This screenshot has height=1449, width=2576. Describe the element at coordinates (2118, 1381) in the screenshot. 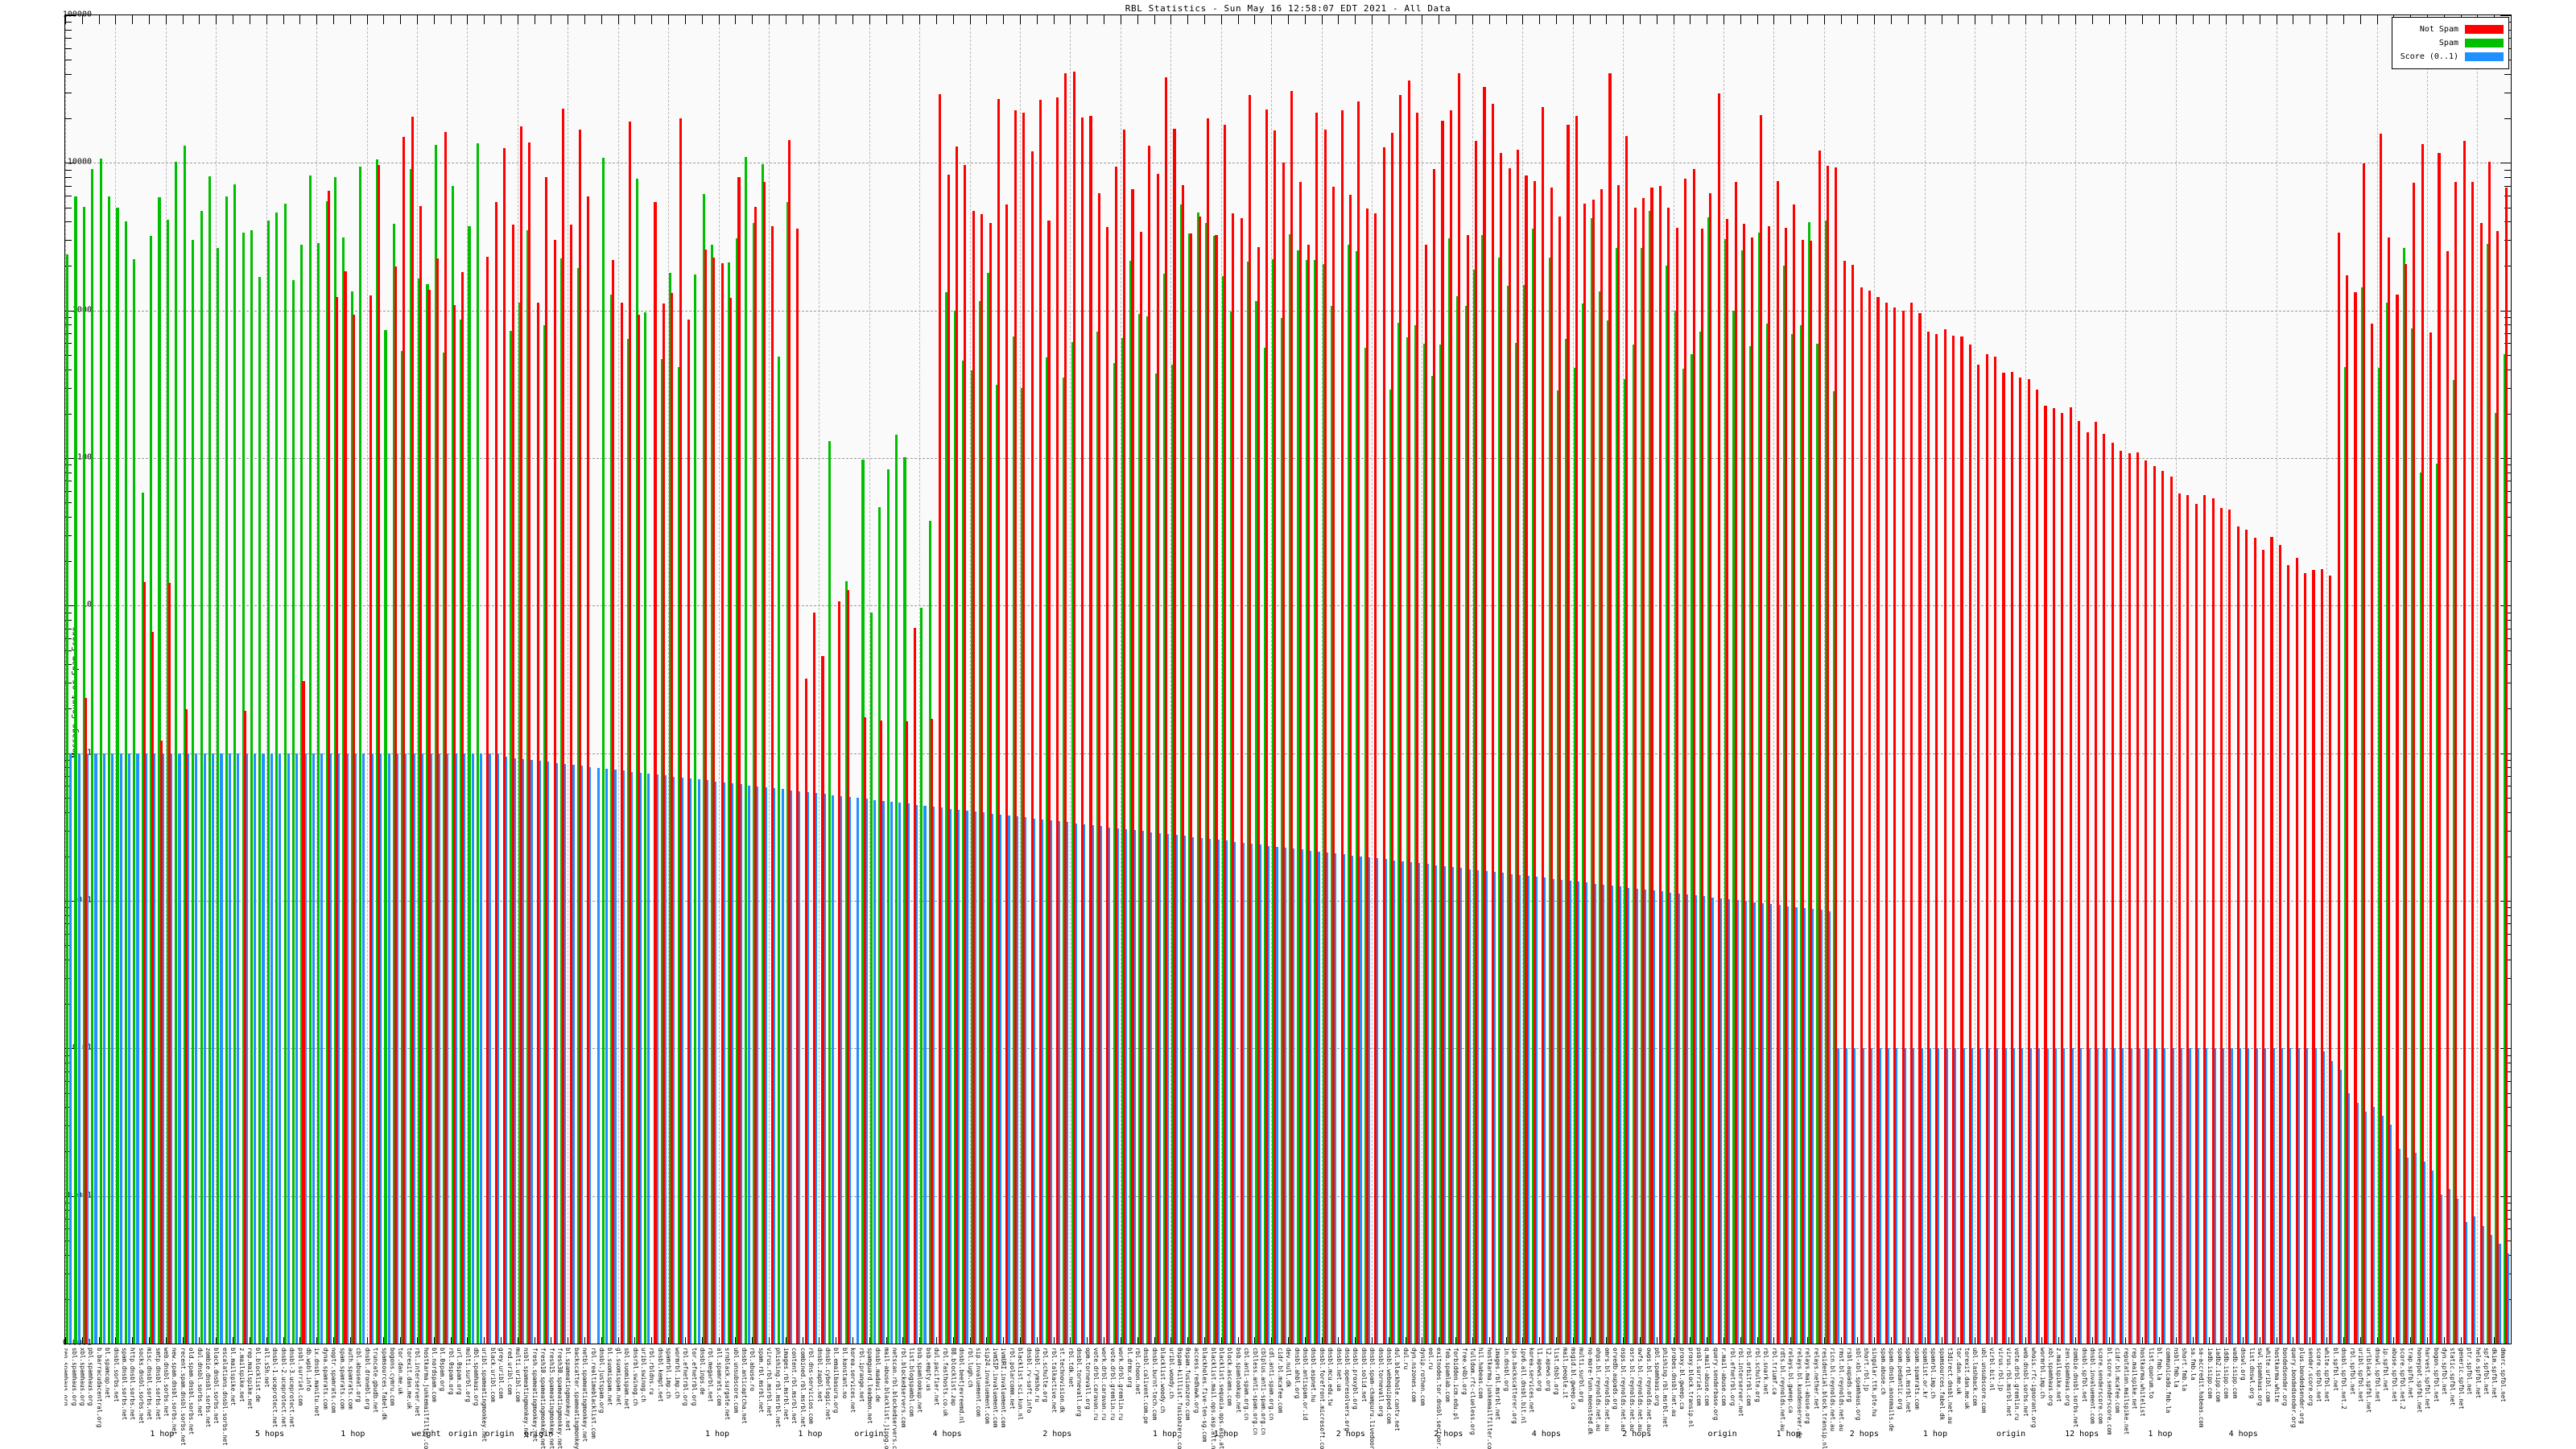

I see `x-tick-label: cidr.bl.mcafee.com` at that location.